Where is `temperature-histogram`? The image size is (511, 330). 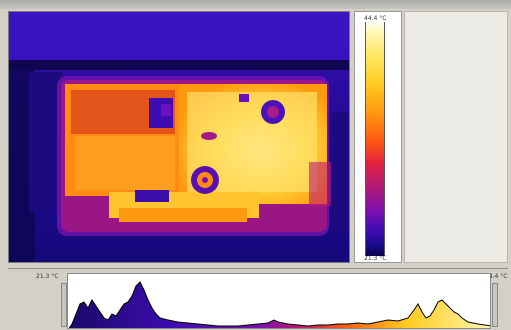
temperature-histogram is located at coordinates (279, 301).